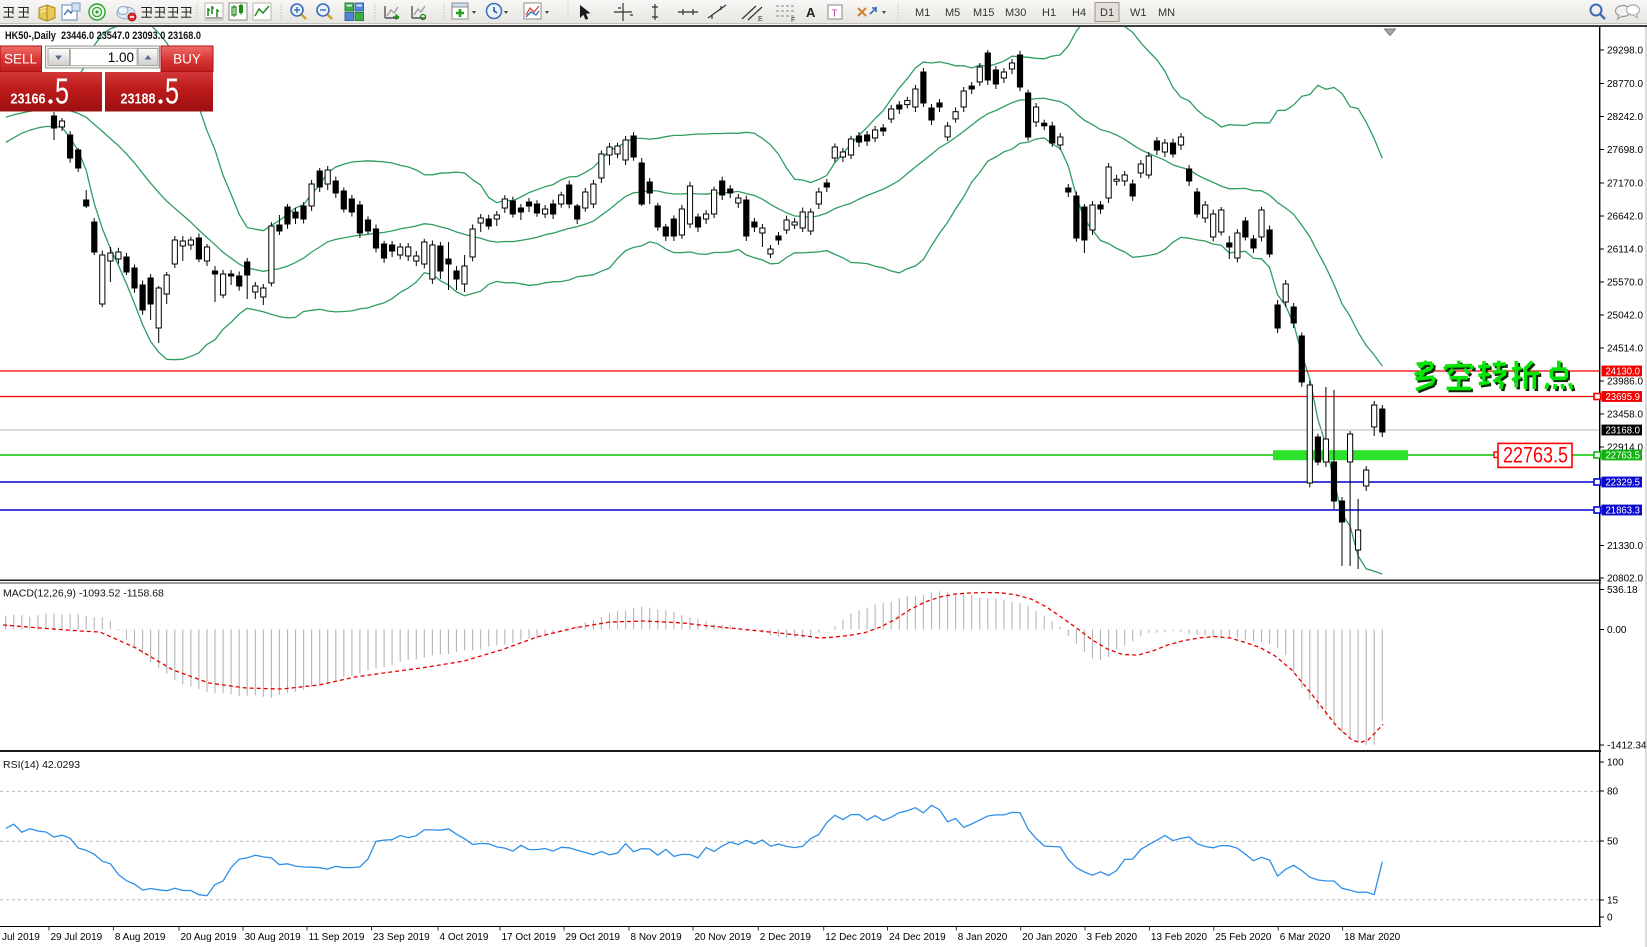  Describe the element at coordinates (657, 937) in the screenshot. I see `svg-text: 8 Nov 2019` at that location.